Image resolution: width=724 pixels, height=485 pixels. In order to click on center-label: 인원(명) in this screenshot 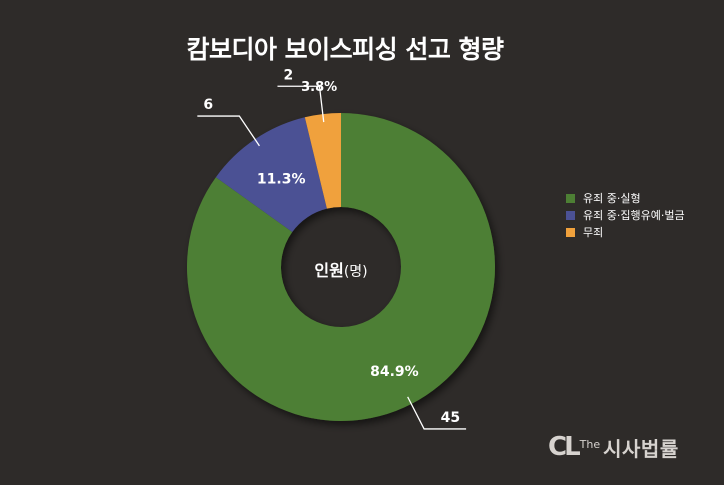, I will do `click(340, 270)`.